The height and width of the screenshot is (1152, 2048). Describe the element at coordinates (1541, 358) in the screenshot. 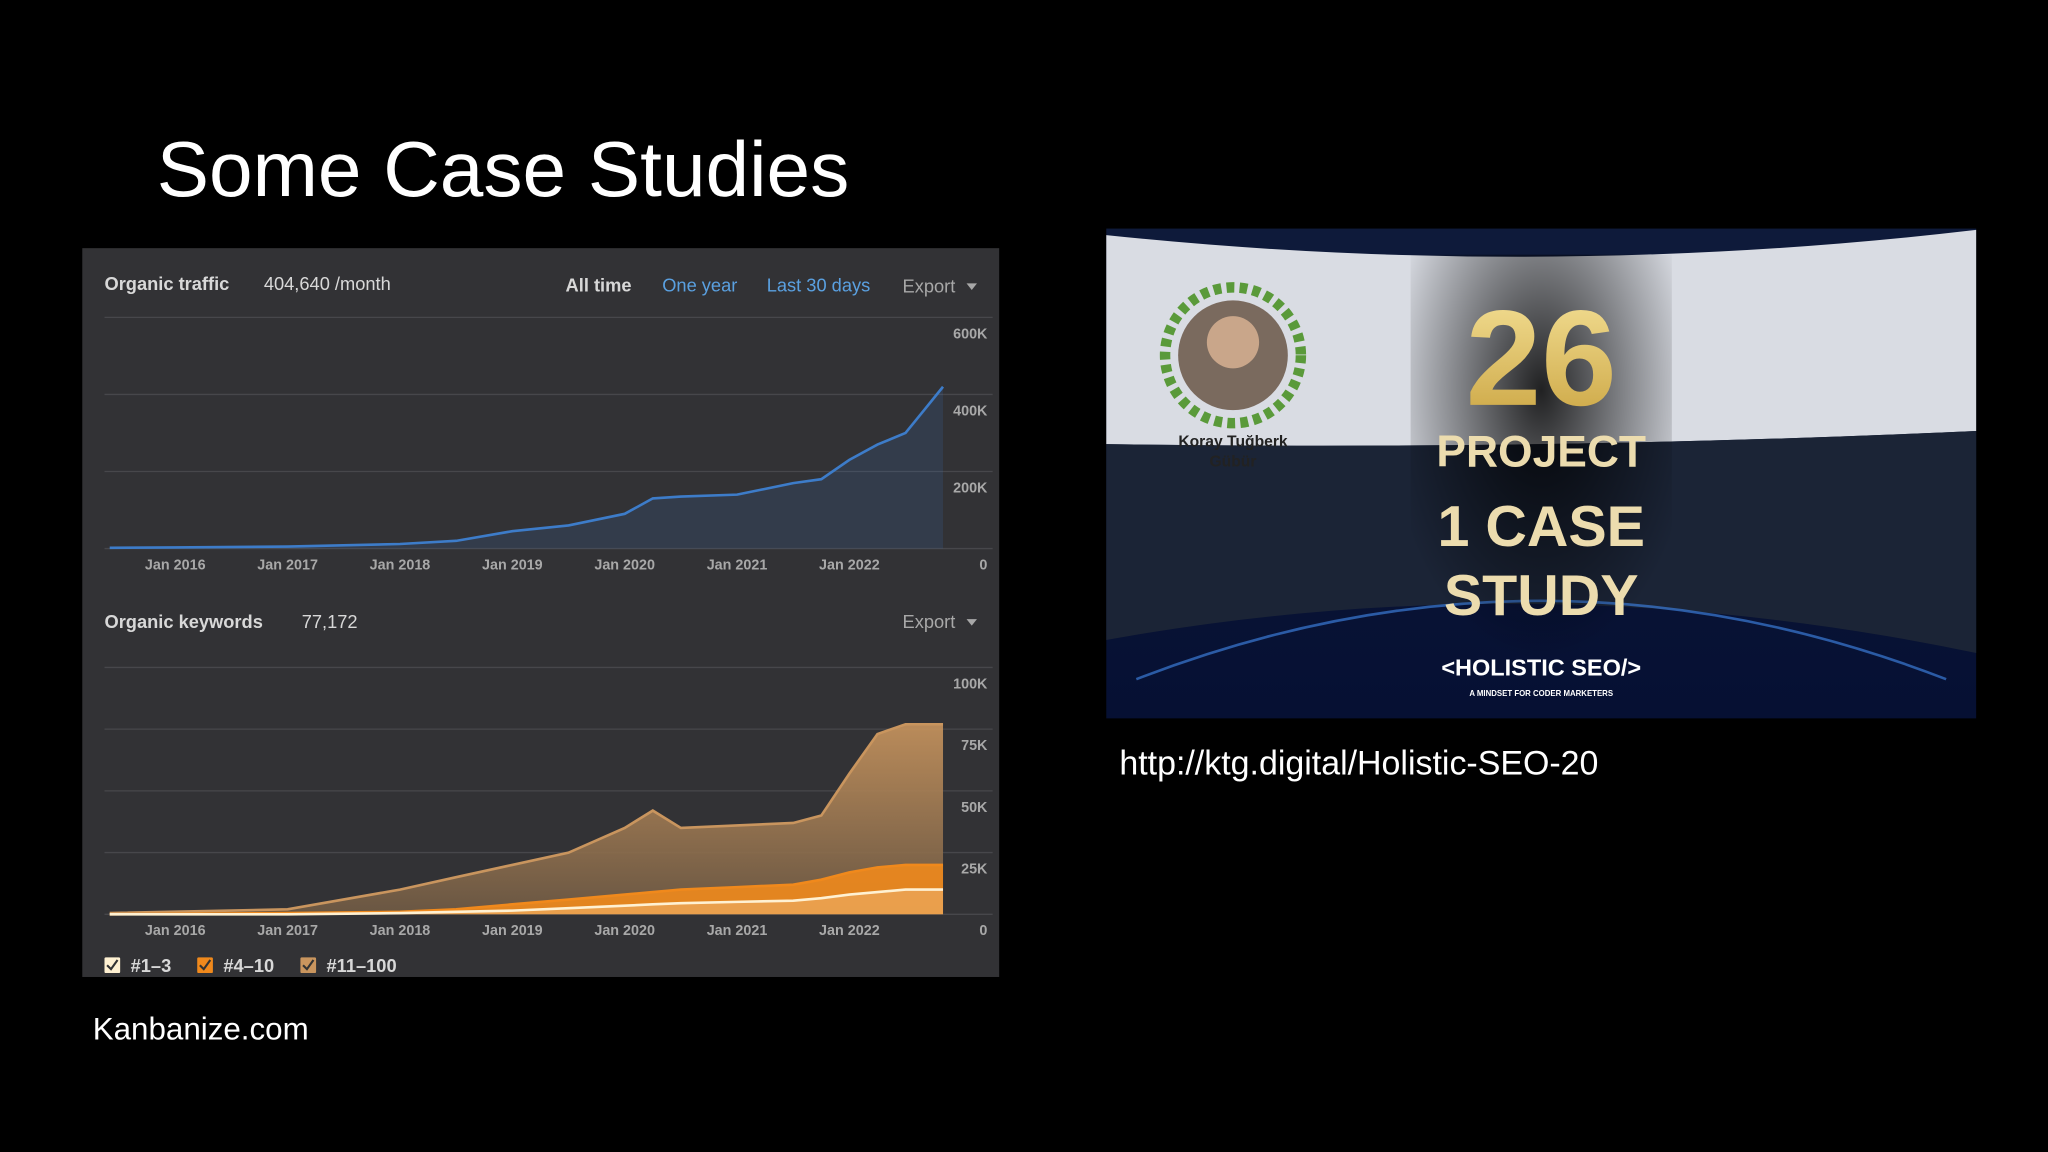

I see `thumbnail-number: 26` at that location.